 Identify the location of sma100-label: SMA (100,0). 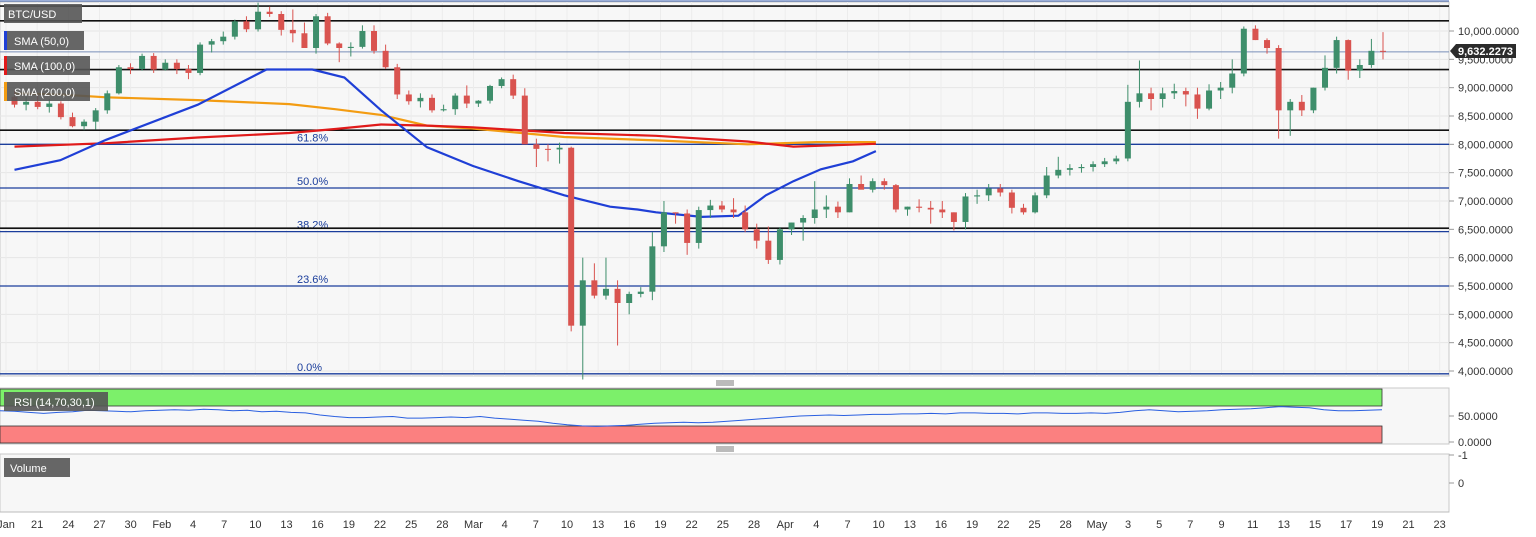
(44, 67).